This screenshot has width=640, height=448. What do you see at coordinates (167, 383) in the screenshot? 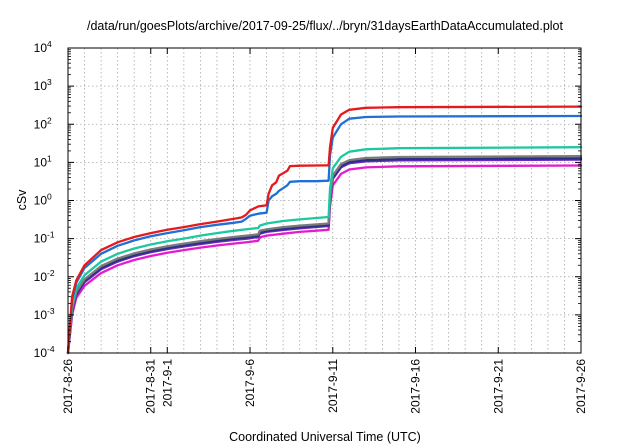
I see `x-tick-label: 2017-9-1` at bounding box center [167, 383].